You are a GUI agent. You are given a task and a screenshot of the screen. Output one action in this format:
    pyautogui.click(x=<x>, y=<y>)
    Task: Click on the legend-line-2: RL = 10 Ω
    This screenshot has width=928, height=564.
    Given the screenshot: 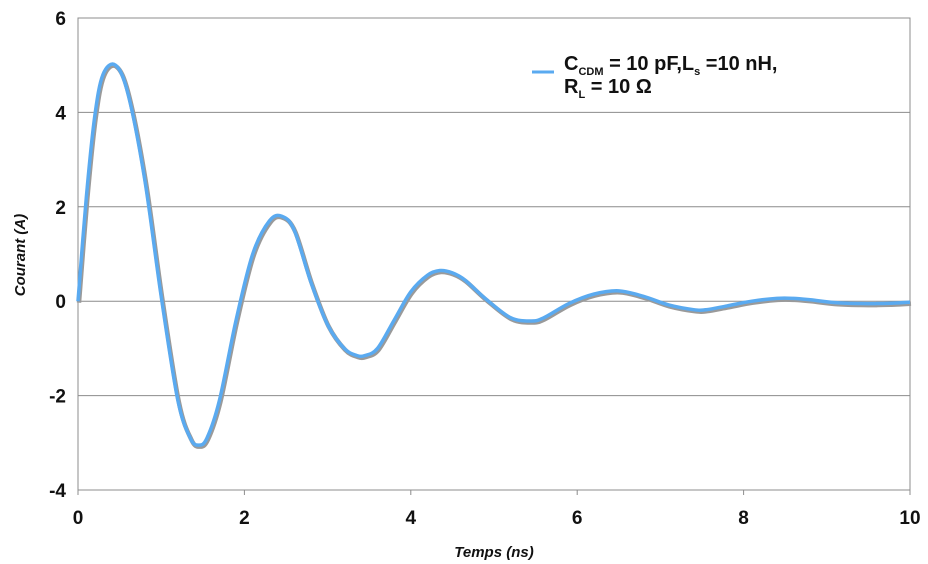 What is the action you would take?
    pyautogui.click(x=608, y=88)
    